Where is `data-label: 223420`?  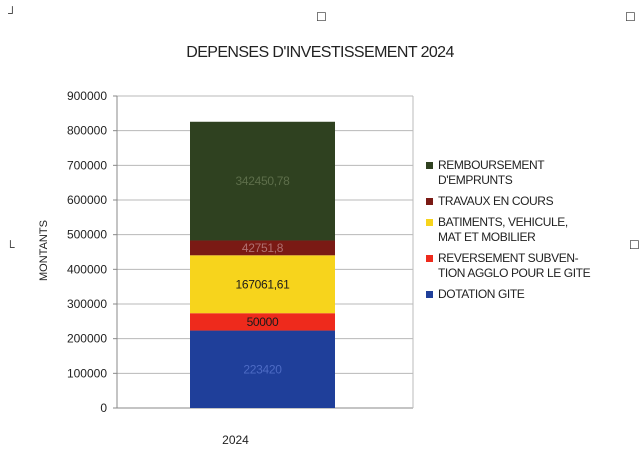 data-label: 223420 is located at coordinates (262, 369).